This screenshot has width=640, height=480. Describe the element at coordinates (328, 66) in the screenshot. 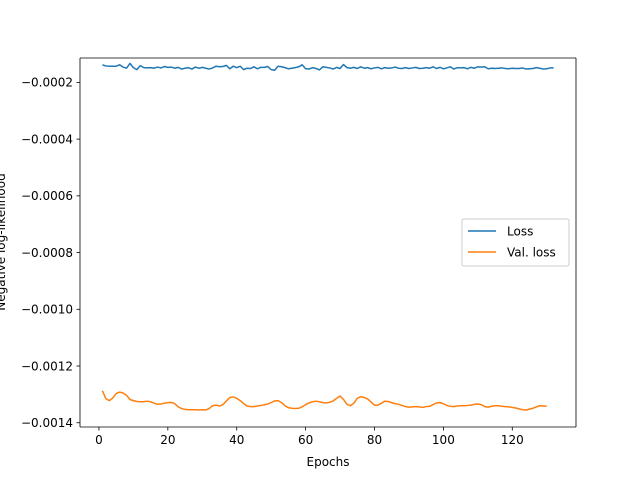

I see `series-line-loss` at that location.